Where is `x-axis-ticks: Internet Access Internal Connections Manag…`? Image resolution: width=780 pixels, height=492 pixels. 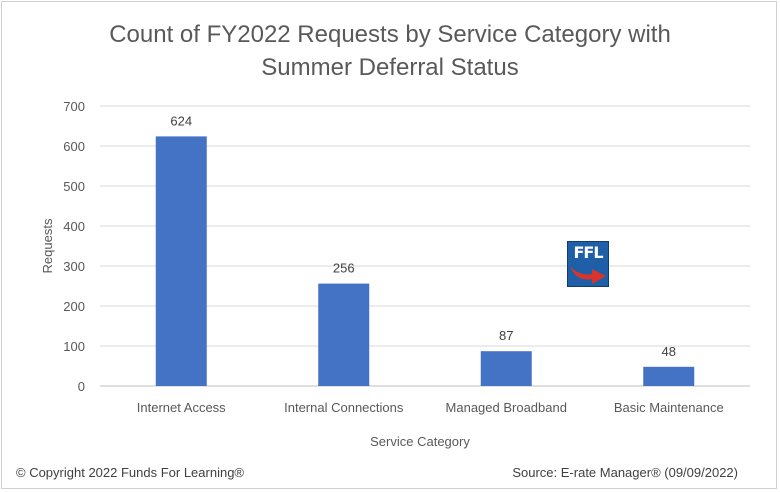 x-axis-ticks: Internet Access Internal Connections Manag… is located at coordinates (430, 407).